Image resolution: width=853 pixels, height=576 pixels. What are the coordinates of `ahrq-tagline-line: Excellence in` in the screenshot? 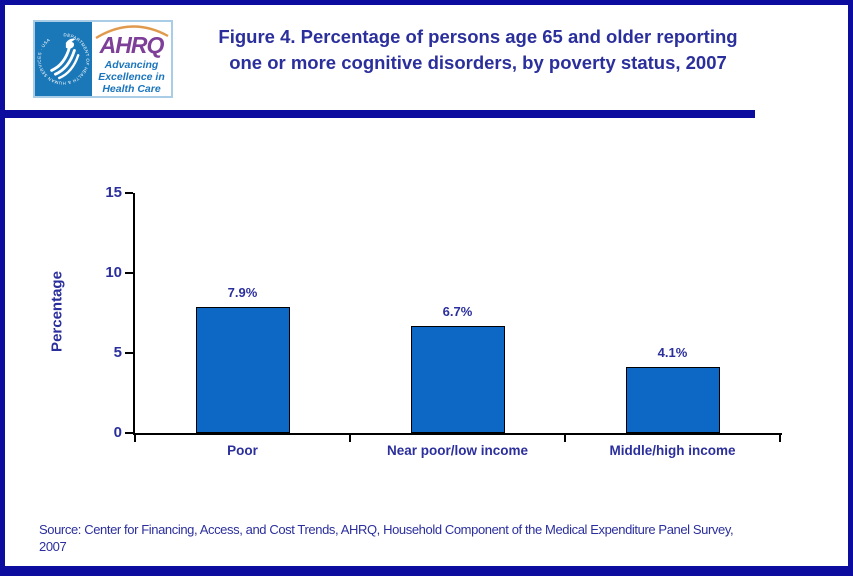 It's located at (131, 77).